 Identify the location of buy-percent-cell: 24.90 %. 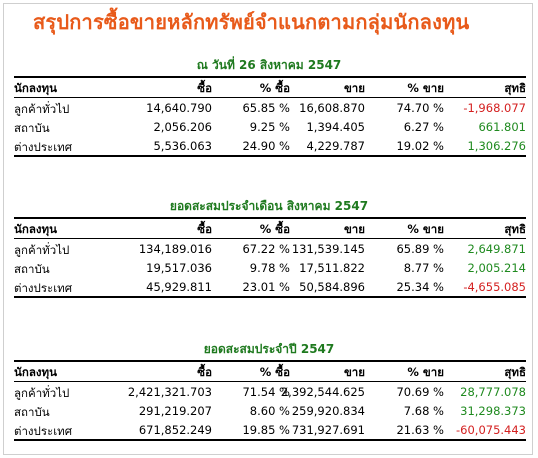
(266, 146).